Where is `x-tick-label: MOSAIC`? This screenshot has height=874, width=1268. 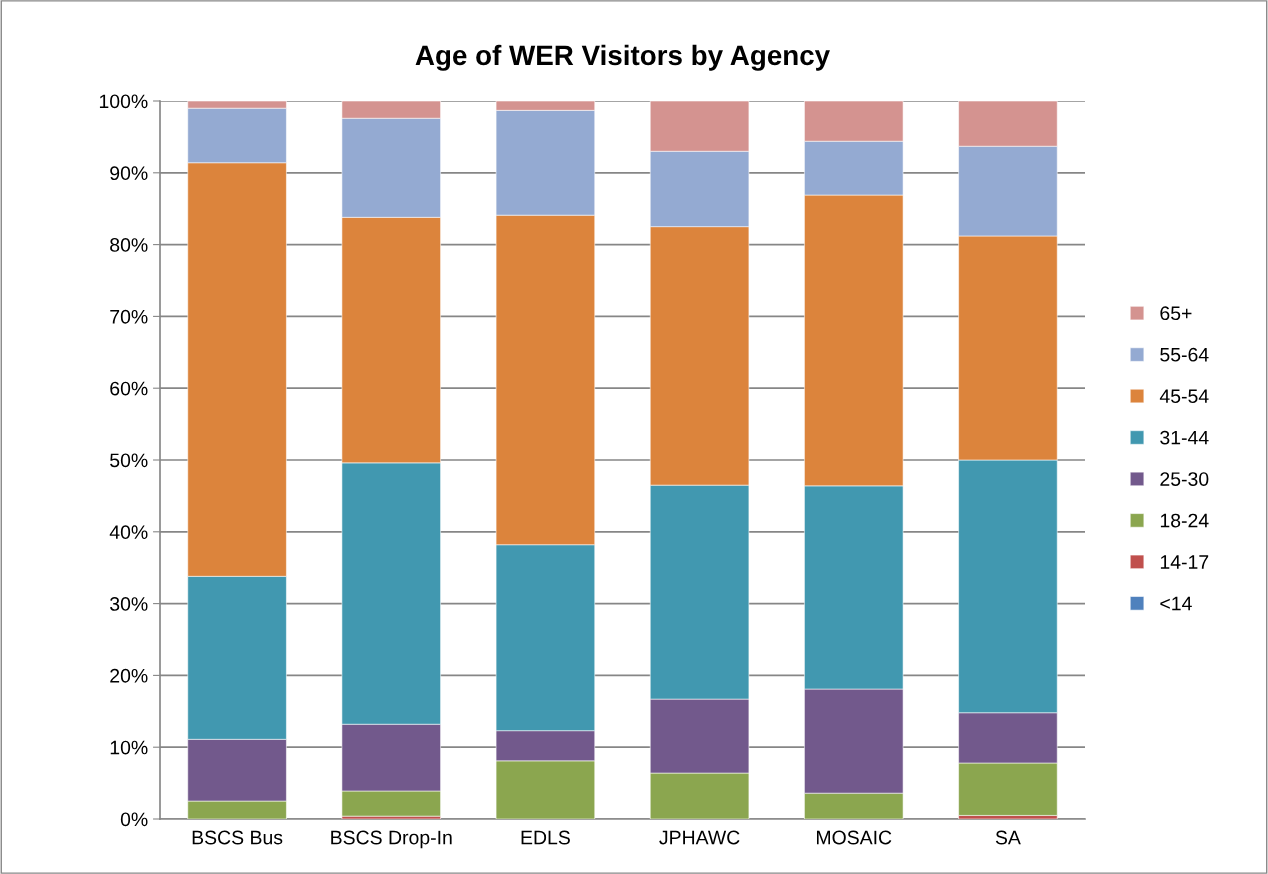 x-tick-label: MOSAIC is located at coordinates (854, 837).